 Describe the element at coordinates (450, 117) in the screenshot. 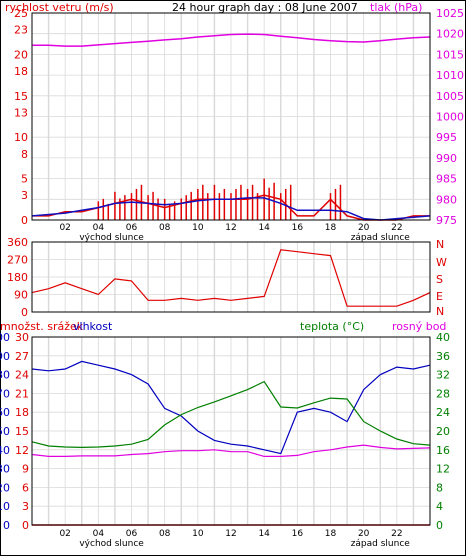

I see `pressure-tick-label: 1000` at that location.